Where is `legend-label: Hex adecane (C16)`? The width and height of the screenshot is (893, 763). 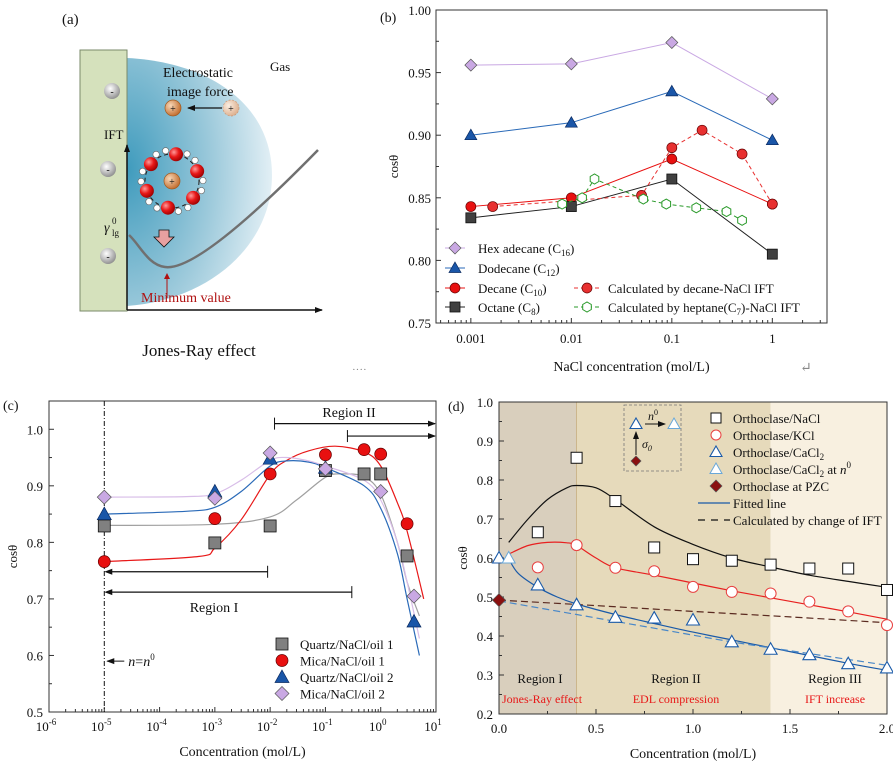
legend-label: Hex adecane (C16) is located at coordinates (526, 249).